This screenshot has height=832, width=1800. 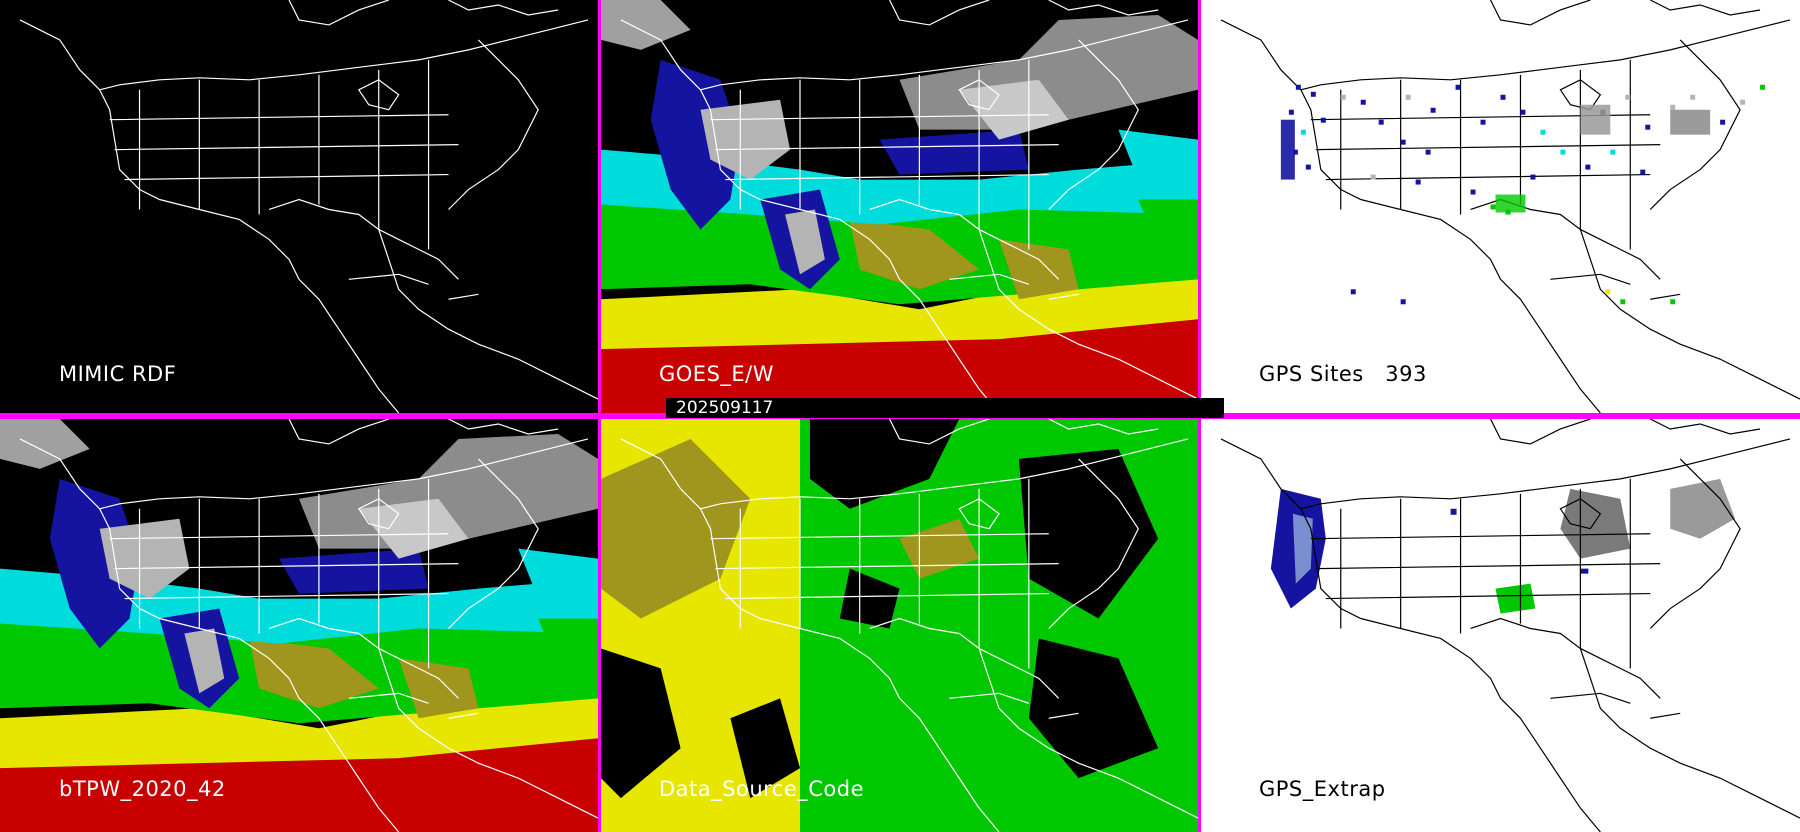 I want to click on gps-site-markers, so click(x=1523, y=194).